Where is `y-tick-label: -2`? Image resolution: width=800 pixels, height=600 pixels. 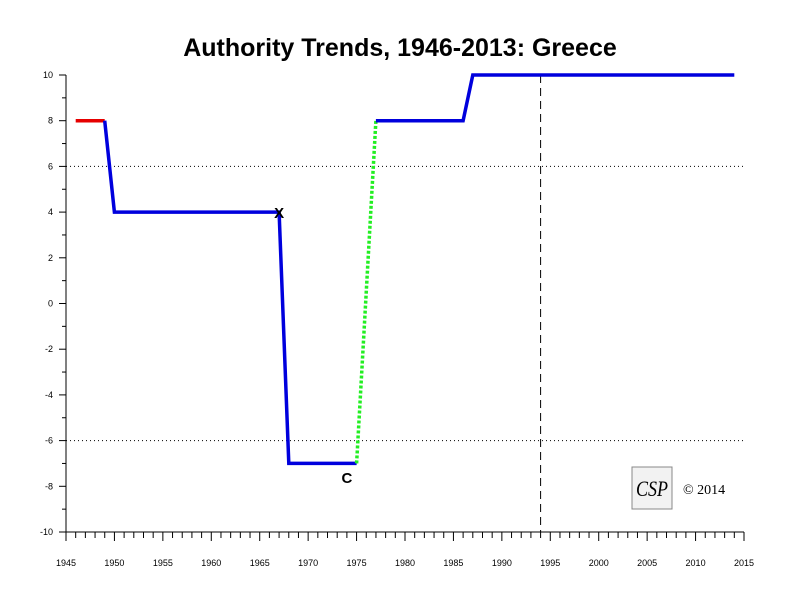 y-tick-label: -2 is located at coordinates (49, 349).